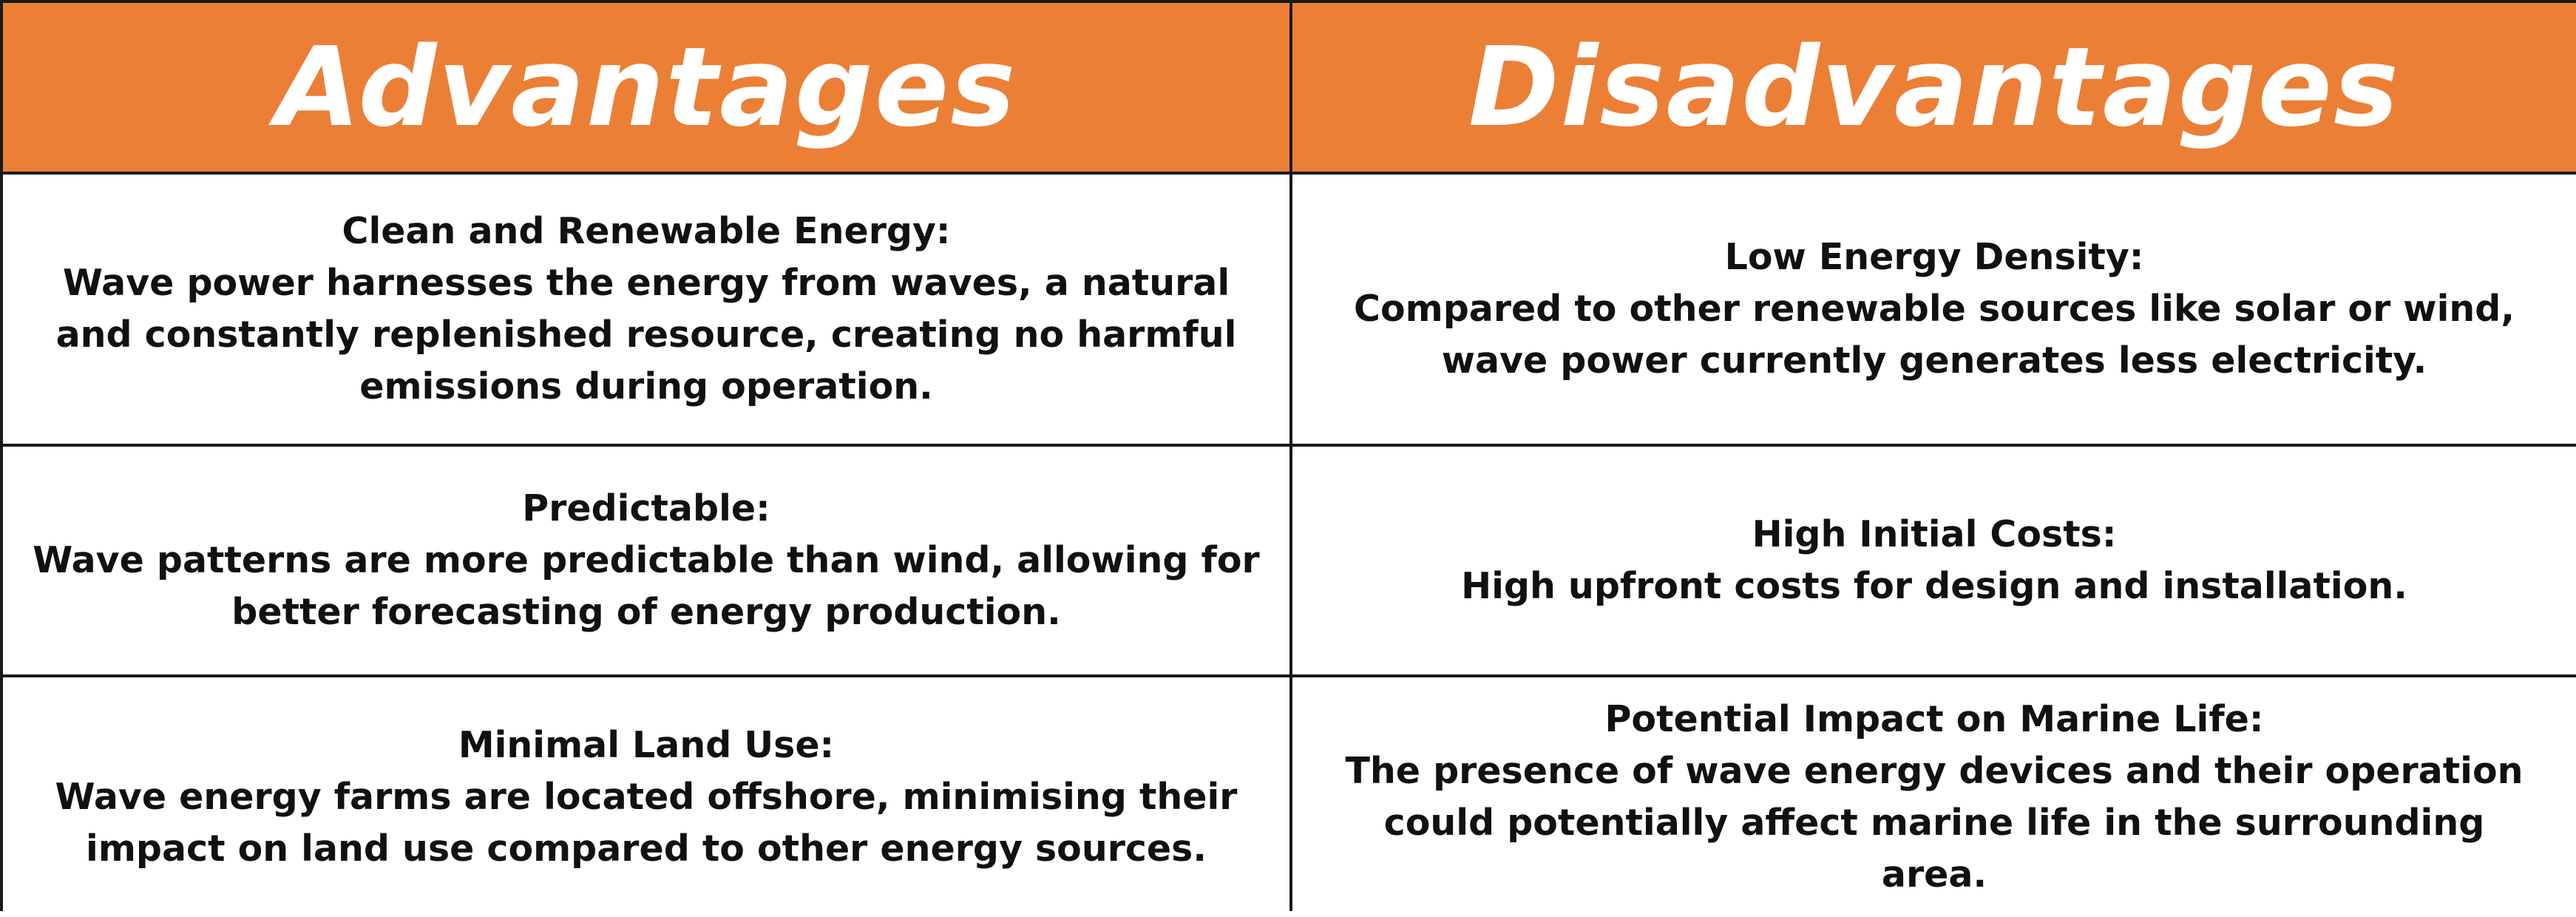  I want to click on advantage-title: Clean and Renewable Energy:, so click(646, 231).